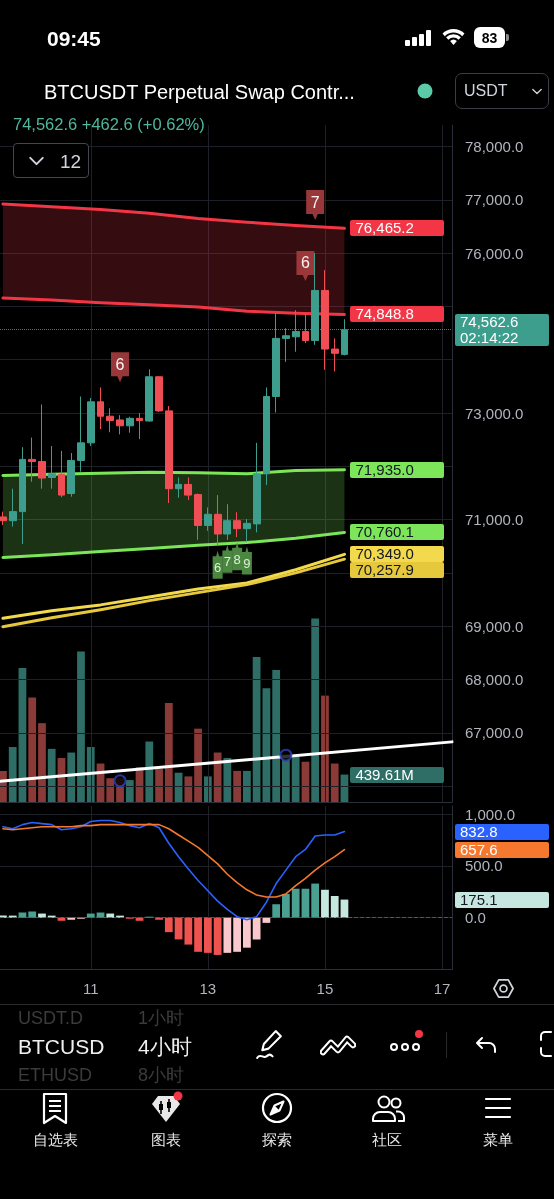 This screenshot has height=1199, width=554. What do you see at coordinates (90, 989) in the screenshot?
I see `x-tick-label: 11` at bounding box center [90, 989].